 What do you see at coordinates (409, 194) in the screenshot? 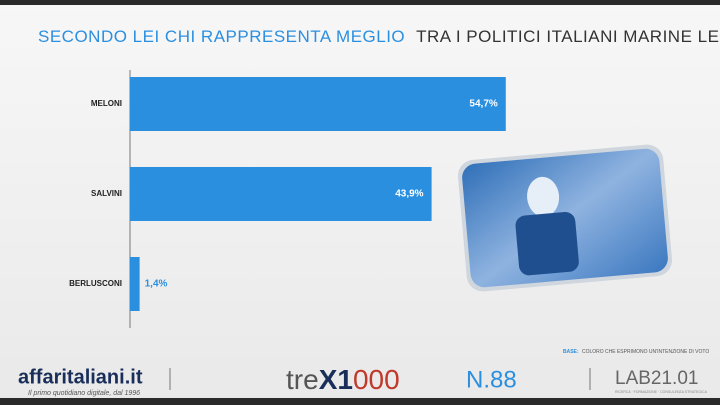
I see `value-label: 43,9%` at bounding box center [409, 194].